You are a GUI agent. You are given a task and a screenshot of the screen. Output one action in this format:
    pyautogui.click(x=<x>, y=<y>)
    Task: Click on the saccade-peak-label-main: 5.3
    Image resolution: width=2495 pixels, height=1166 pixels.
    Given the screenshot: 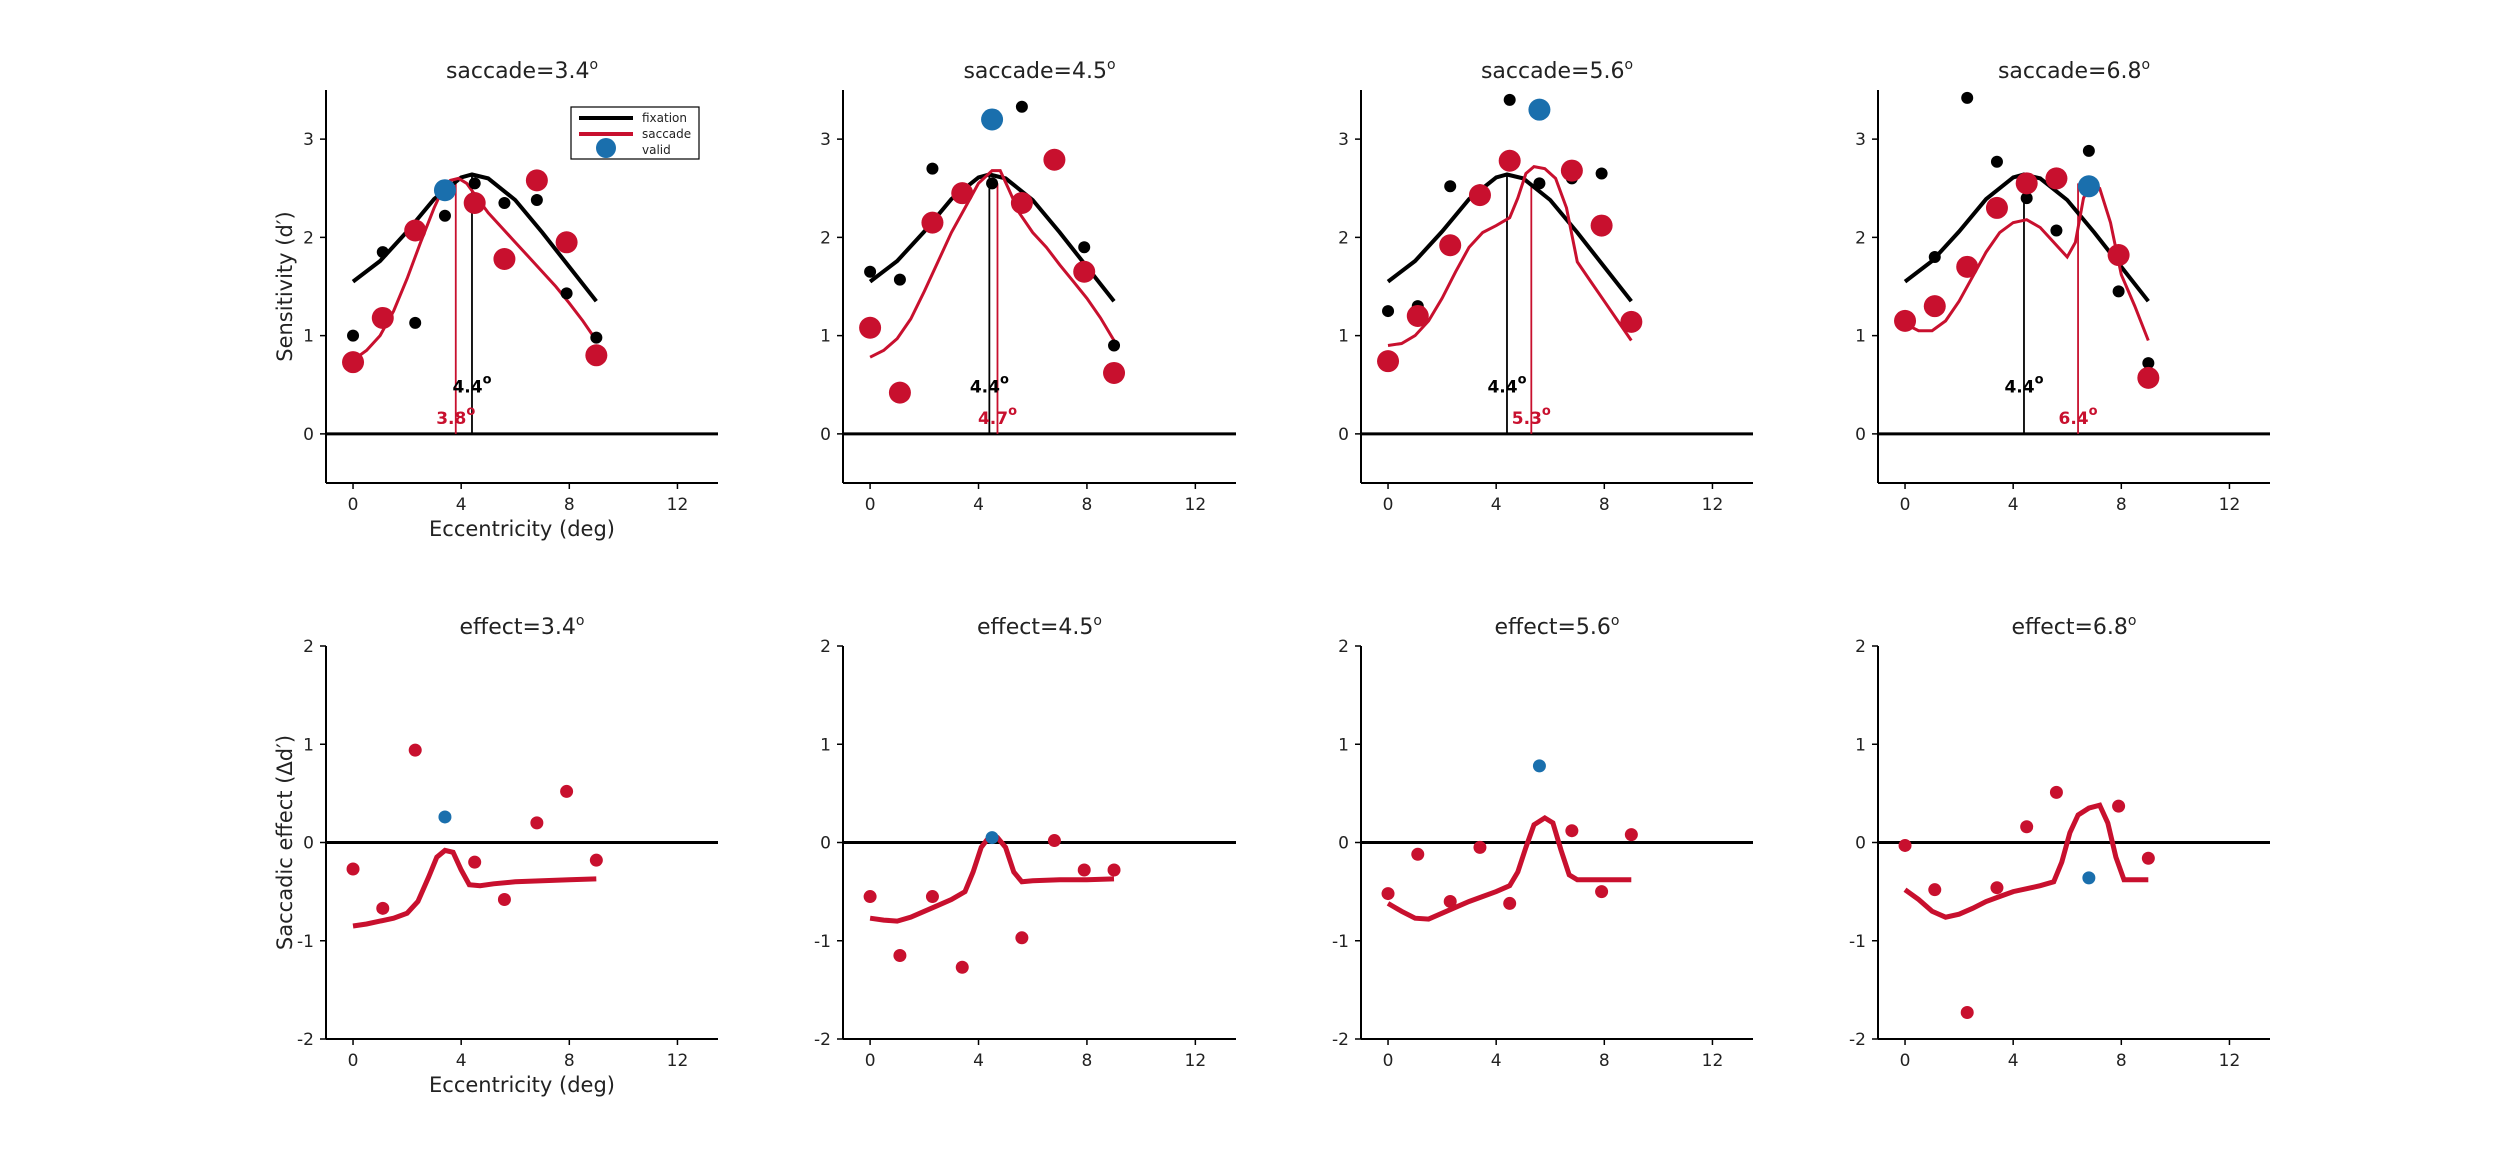 What is the action you would take?
    pyautogui.click(x=1527, y=419)
    